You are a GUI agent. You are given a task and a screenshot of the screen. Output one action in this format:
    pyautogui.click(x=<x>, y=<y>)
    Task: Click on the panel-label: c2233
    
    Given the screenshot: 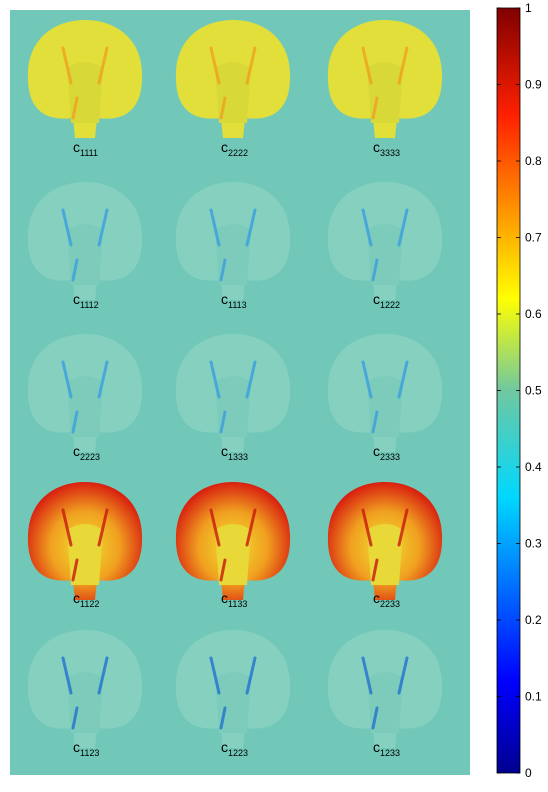 What is the action you would take?
    pyautogui.click(x=386, y=599)
    